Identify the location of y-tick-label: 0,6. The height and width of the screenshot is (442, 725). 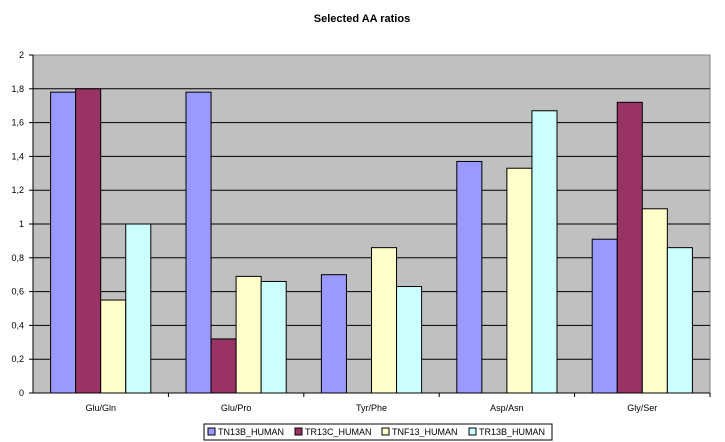
(17, 292).